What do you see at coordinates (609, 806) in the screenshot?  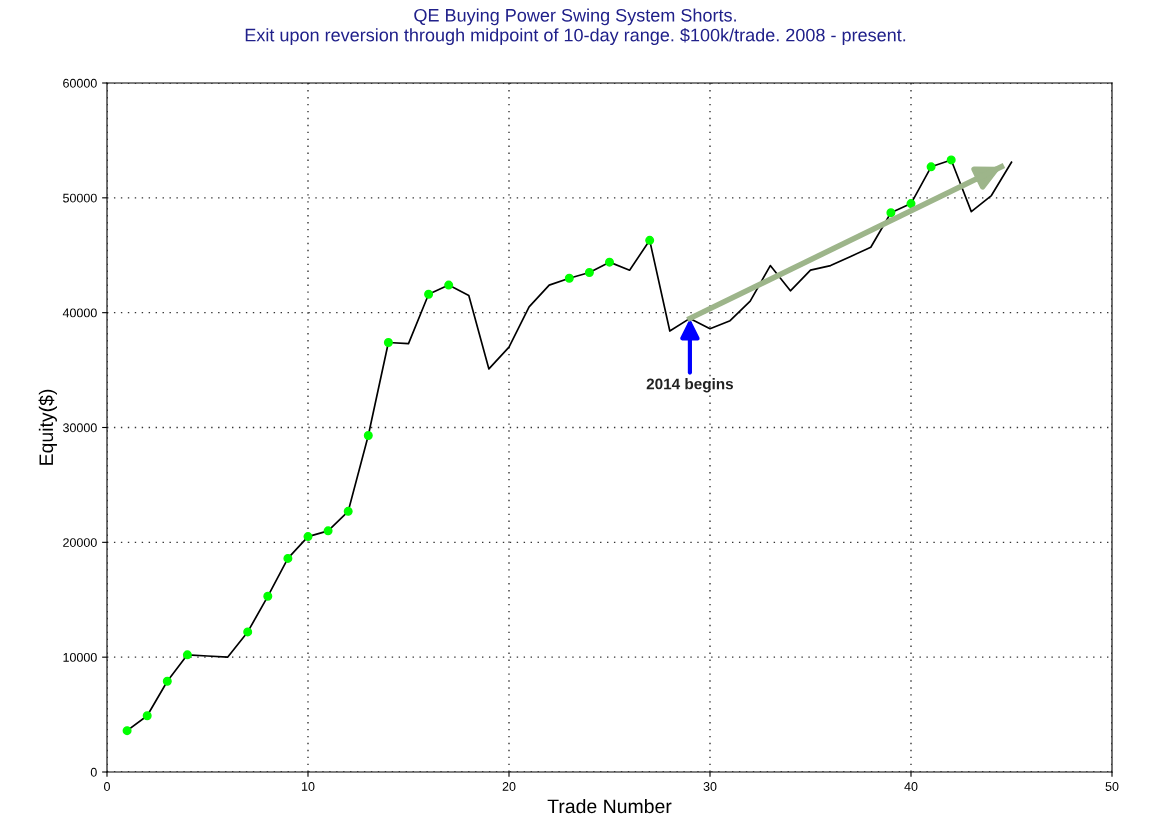 I see `x-axis-title: Trade Number` at bounding box center [609, 806].